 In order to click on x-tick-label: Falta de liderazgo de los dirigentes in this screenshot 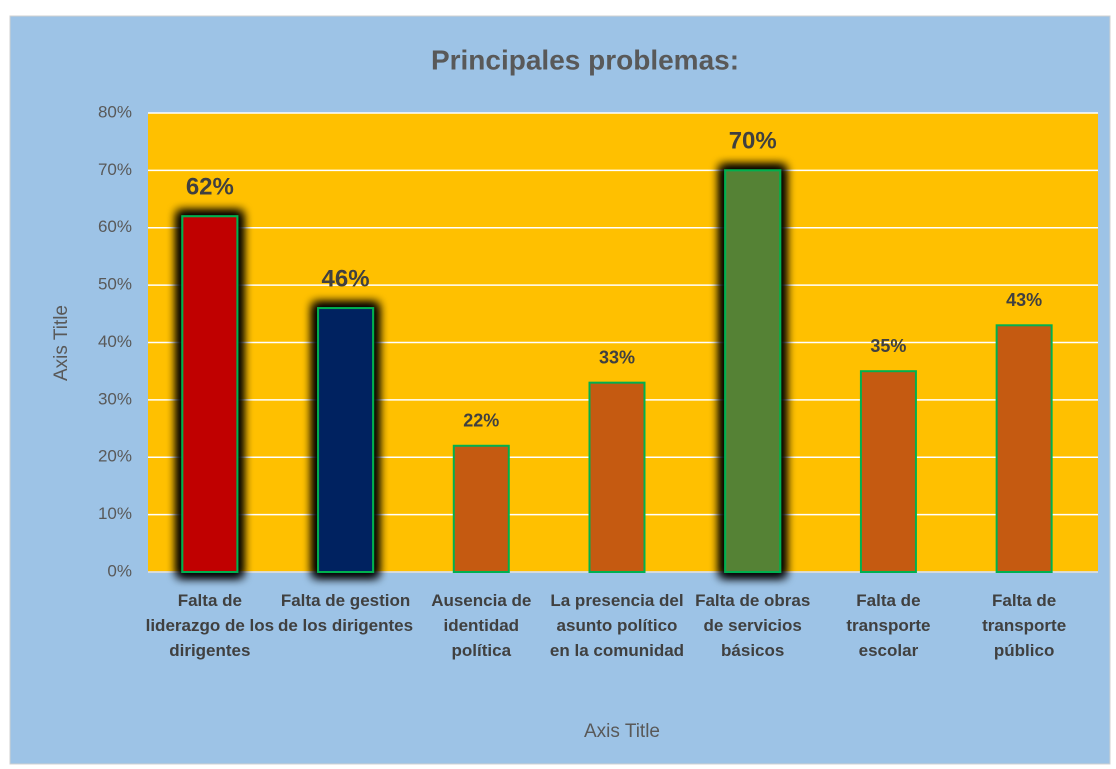, I will do `click(210, 625)`.